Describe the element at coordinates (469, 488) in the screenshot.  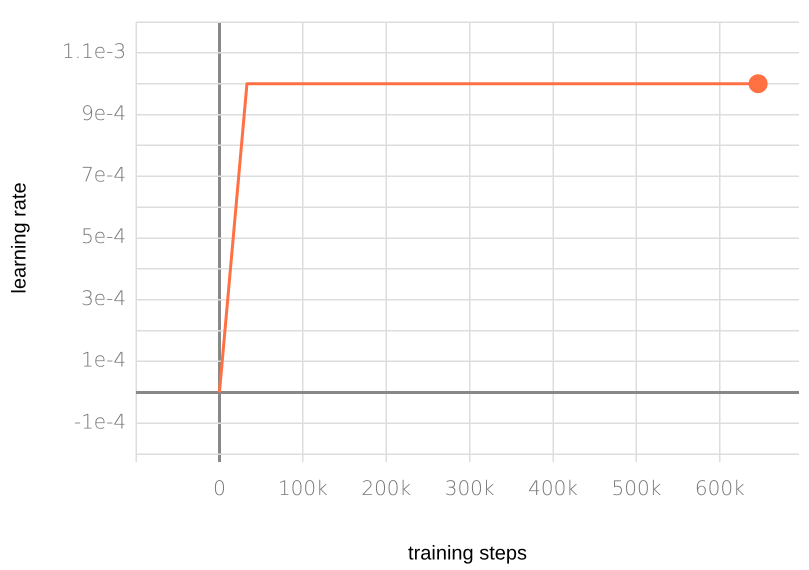
I see `x-tick-label: 300k` at that location.